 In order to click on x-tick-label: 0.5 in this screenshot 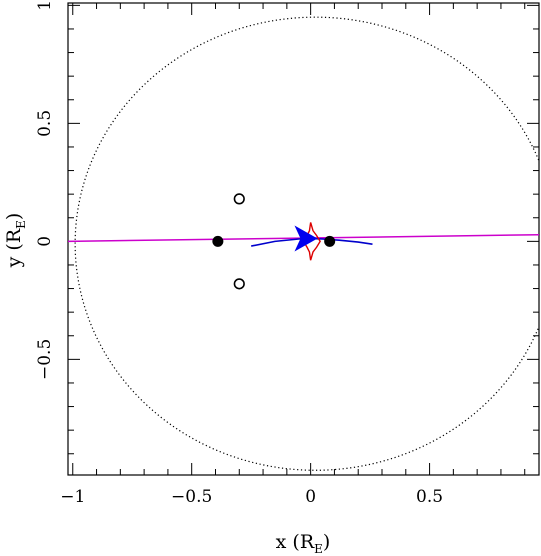, I will do `click(429, 497)`.